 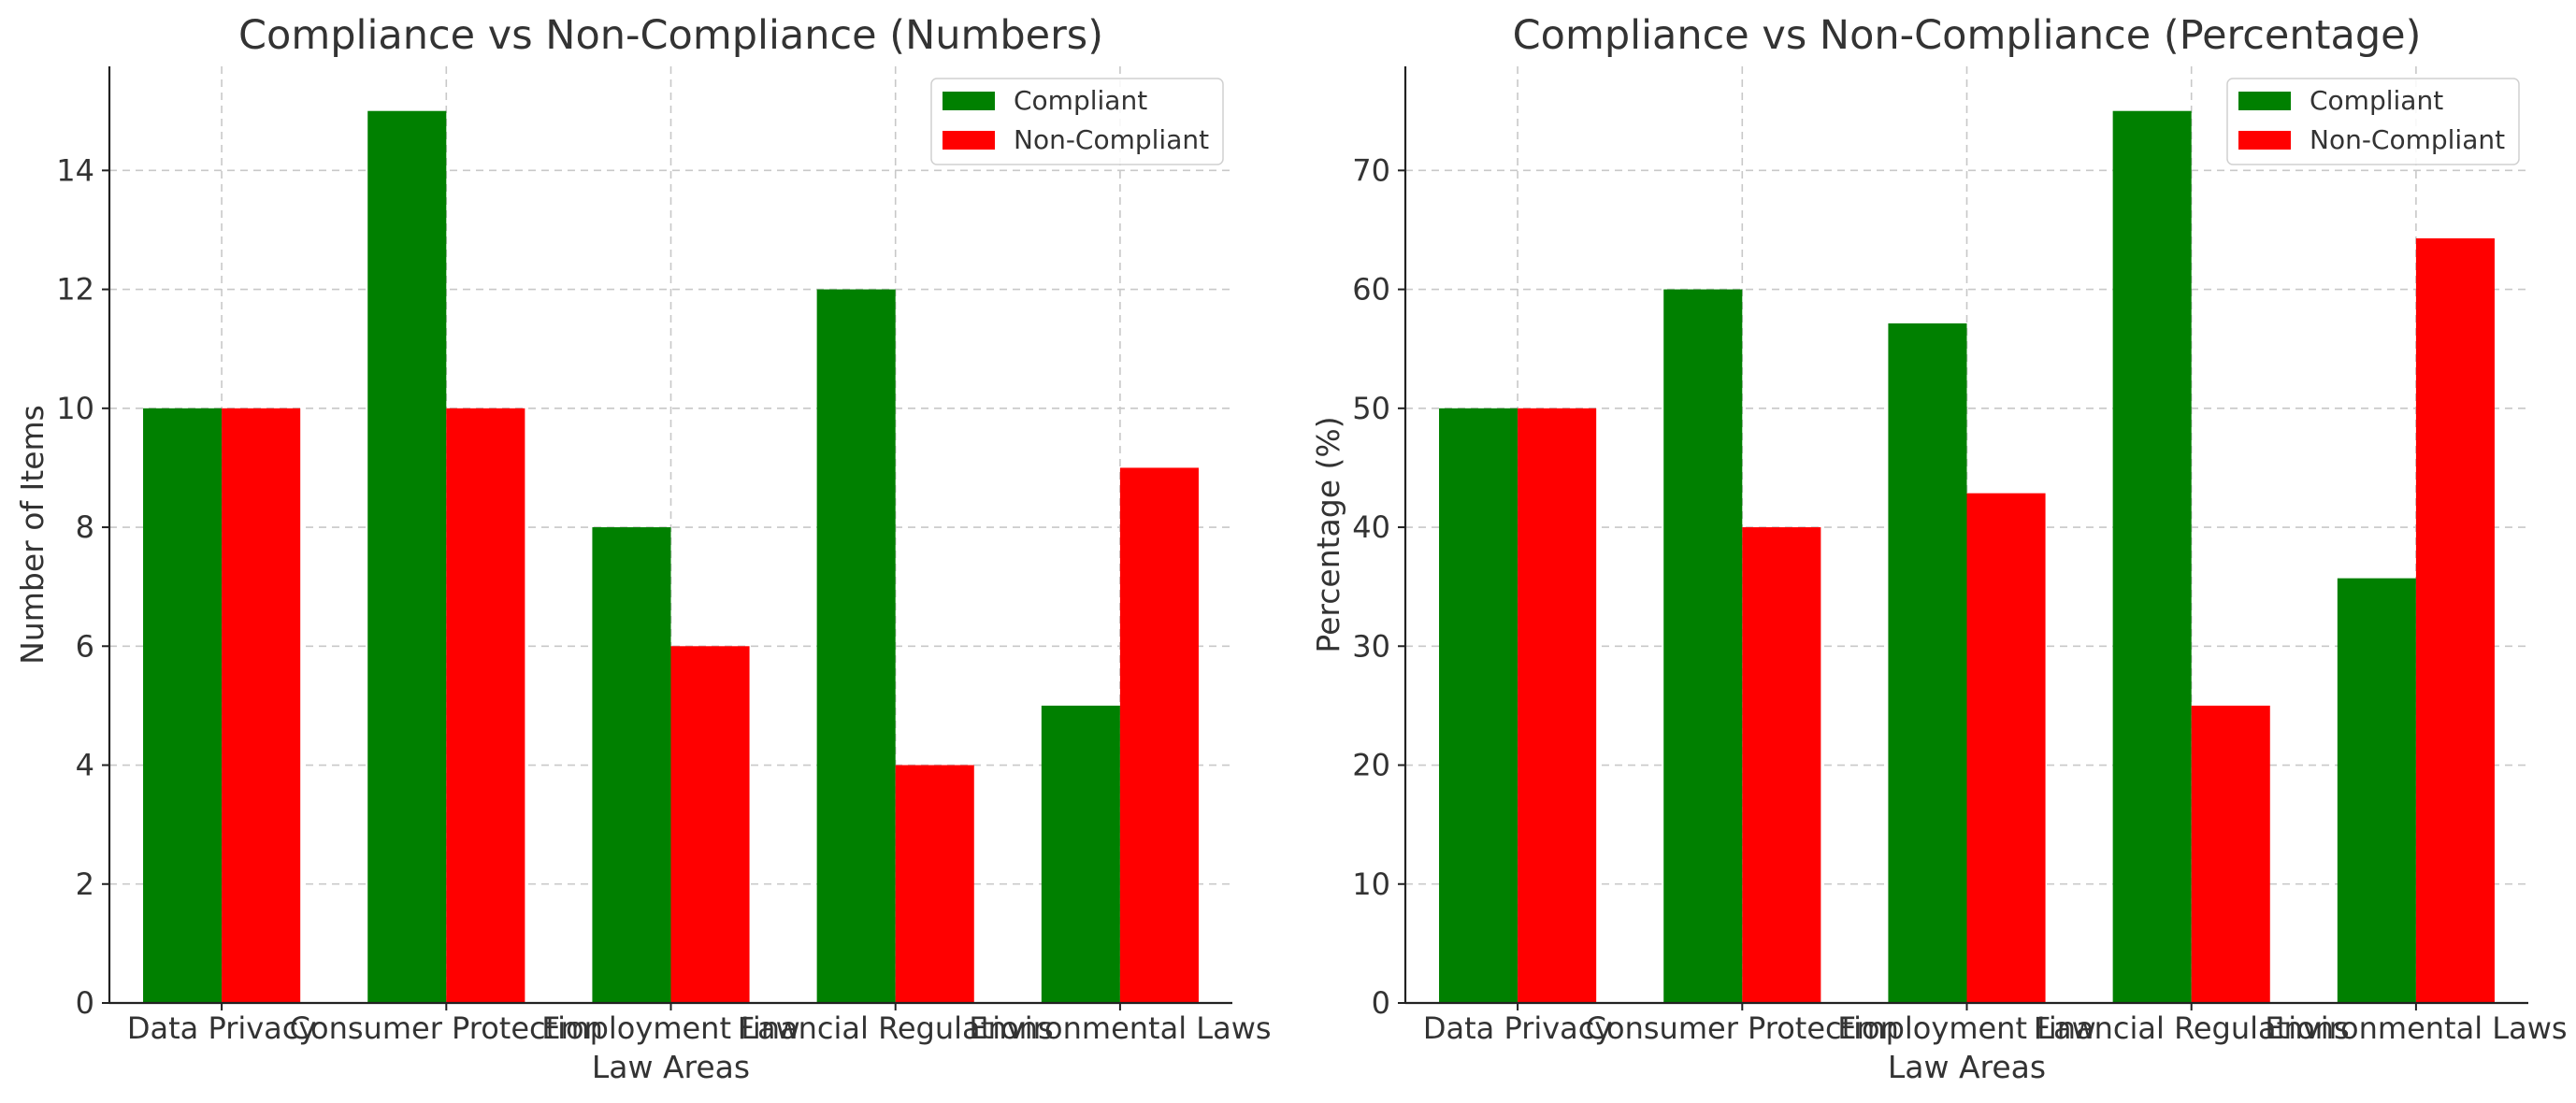 What do you see at coordinates (1328, 534) in the screenshot?
I see `y-axis-label: Percentage (%)` at bounding box center [1328, 534].